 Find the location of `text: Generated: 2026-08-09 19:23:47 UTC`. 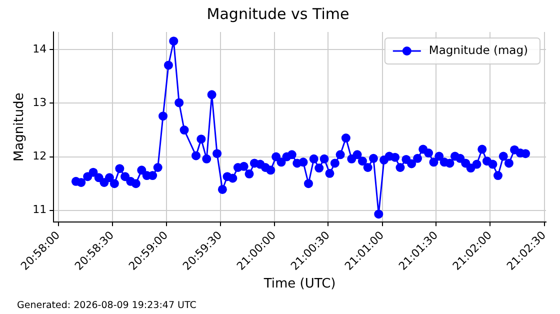

text: Generated: 2026-08-09 19:23:47 UTC is located at coordinates (107, 305).